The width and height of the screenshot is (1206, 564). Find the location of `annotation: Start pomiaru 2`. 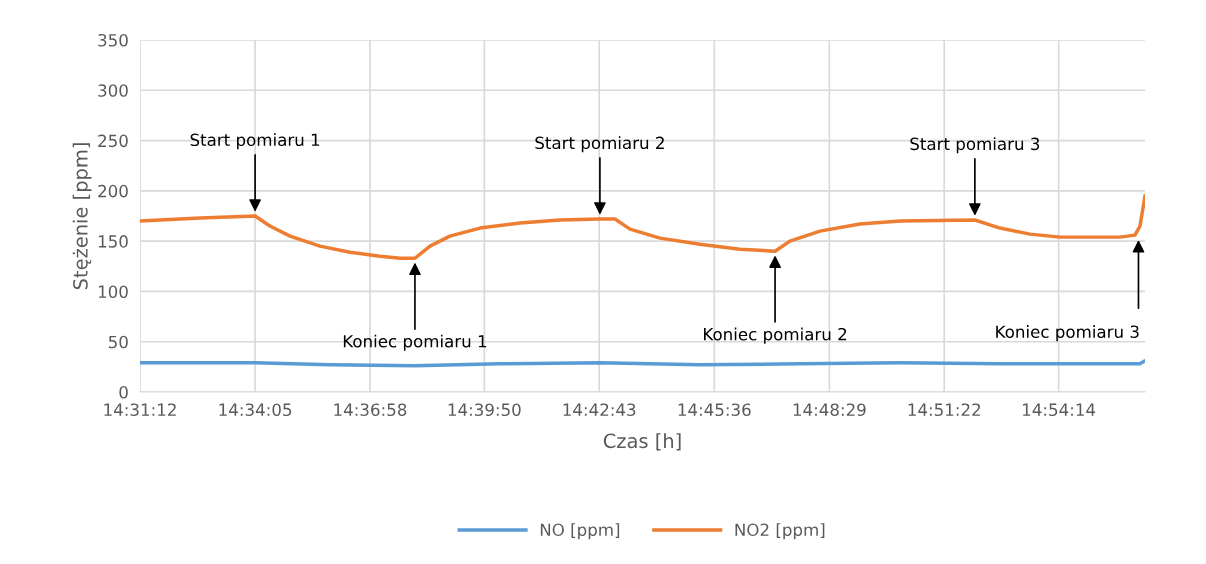

annotation: Start pomiaru 2 is located at coordinates (599, 144).